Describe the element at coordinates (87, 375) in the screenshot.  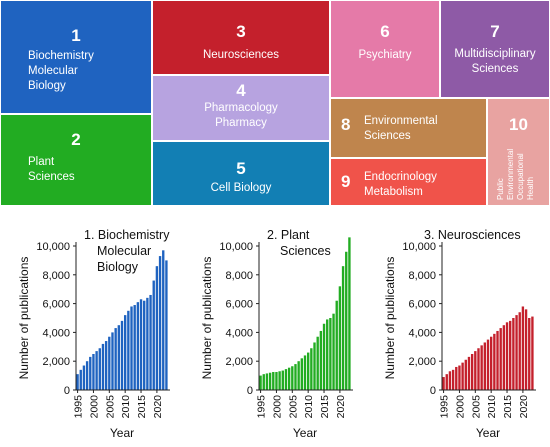
I see `bar-1998` at that location.